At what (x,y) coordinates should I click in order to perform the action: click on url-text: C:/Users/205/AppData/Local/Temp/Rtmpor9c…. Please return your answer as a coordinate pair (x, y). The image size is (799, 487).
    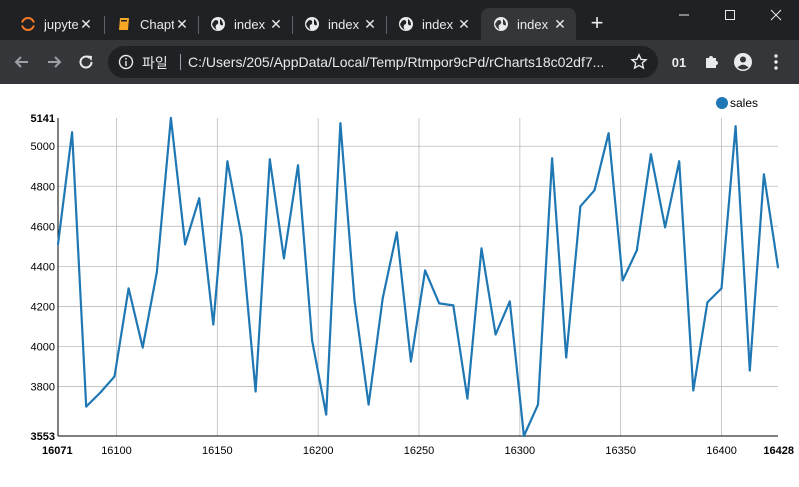
    Looking at the image, I should click on (396, 62).